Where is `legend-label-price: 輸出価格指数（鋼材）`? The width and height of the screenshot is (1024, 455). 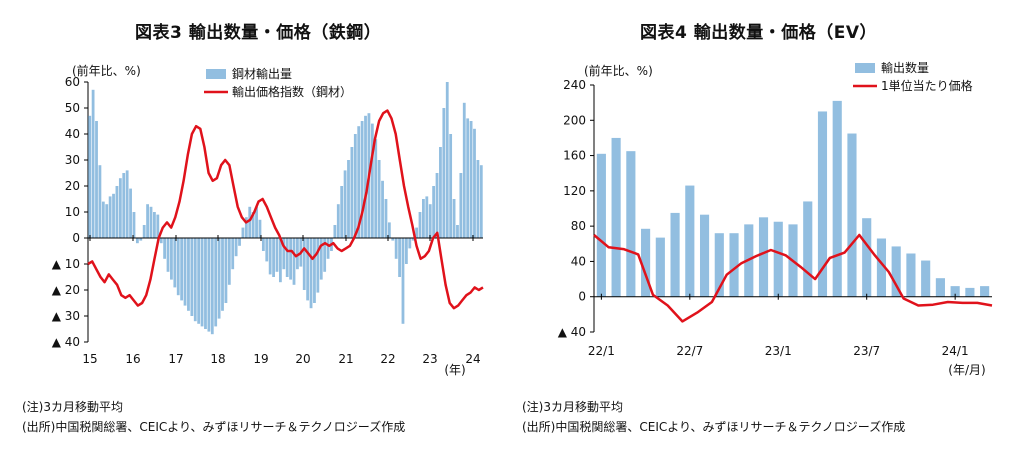 legend-label-price: 輸出価格指数（鋼材） is located at coordinates (292, 91).